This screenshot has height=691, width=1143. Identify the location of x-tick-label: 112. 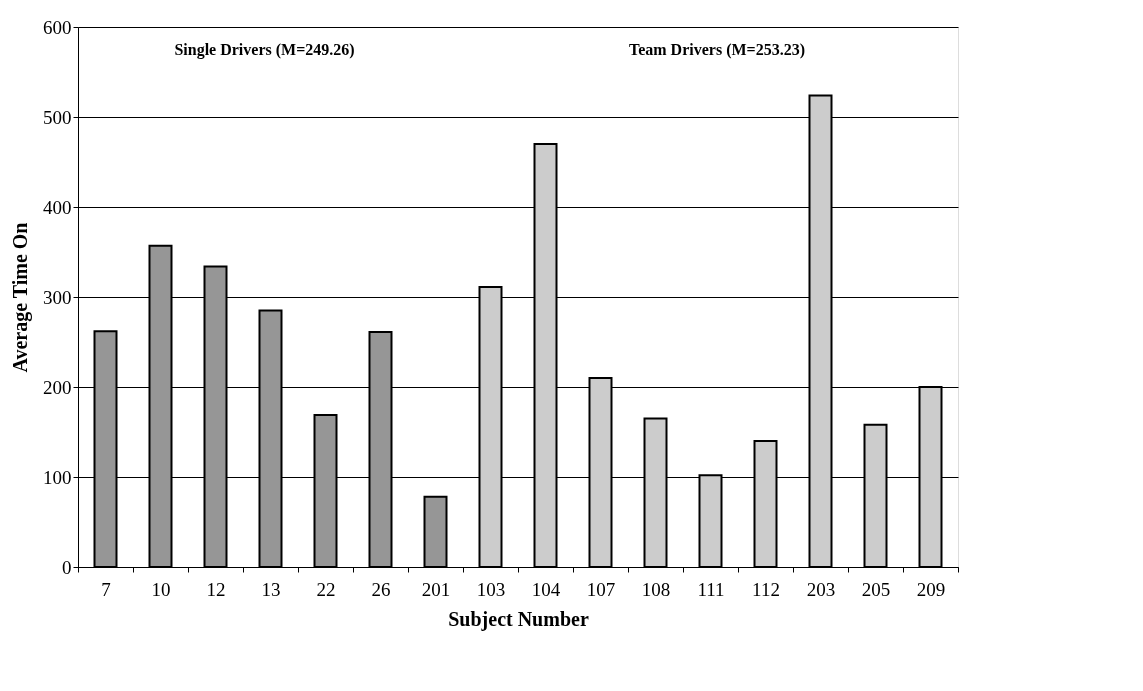
(766, 589).